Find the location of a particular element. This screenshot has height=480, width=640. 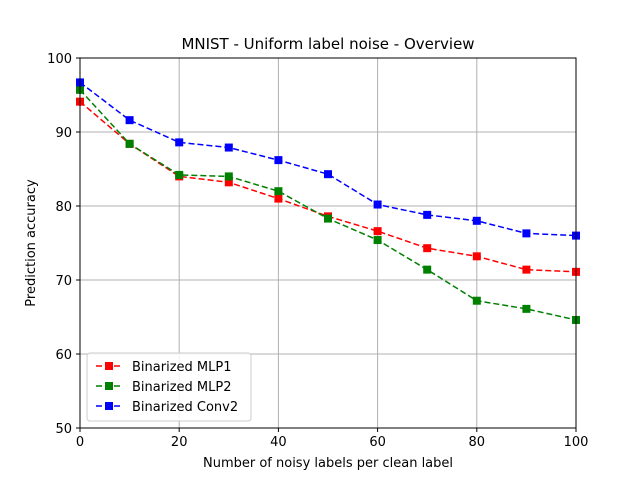

y-tick-label: 100 is located at coordinates (59, 59).